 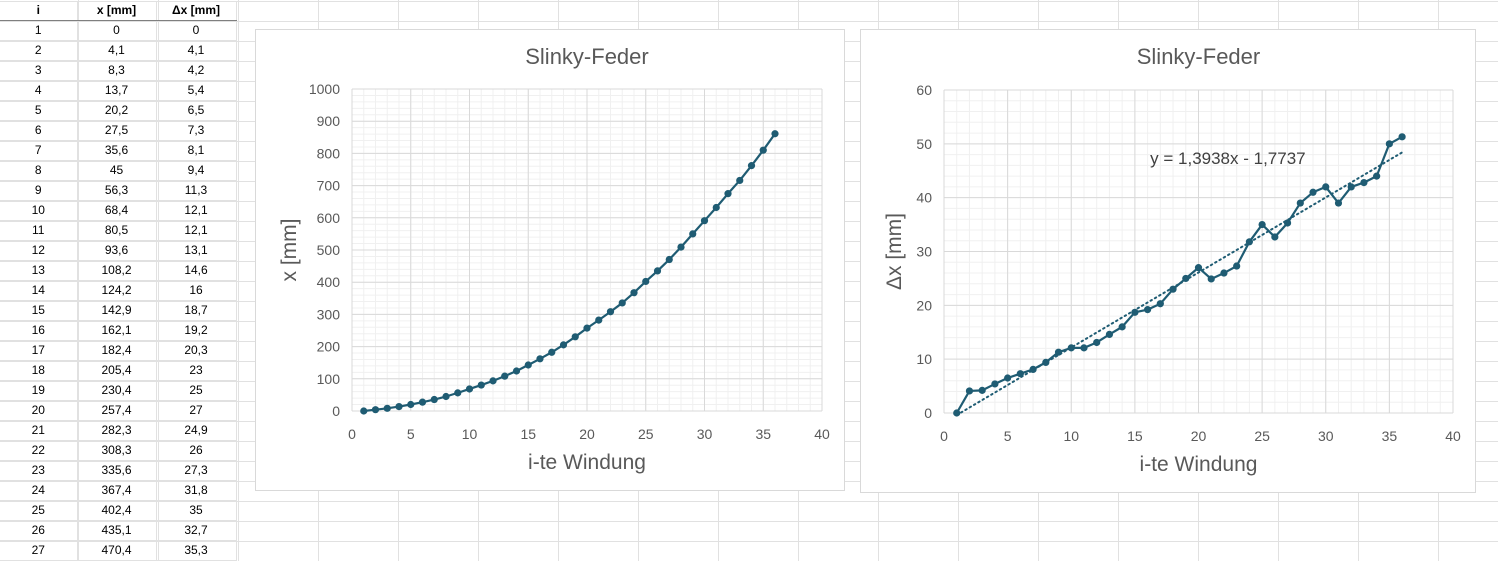 What do you see at coordinates (117, 130) in the screenshot?
I see `table-cell: 27,5` at bounding box center [117, 130].